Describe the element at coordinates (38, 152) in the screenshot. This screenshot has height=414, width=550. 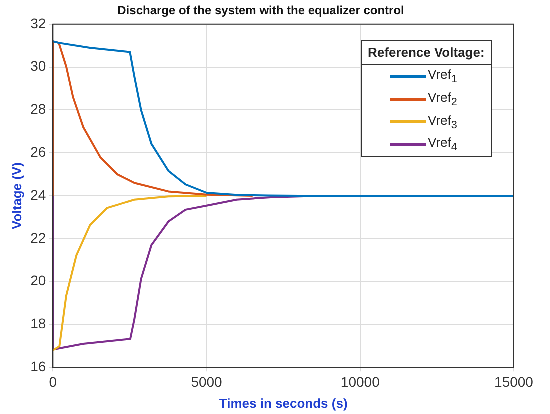
I see `y-tick-label: 26` at that location.